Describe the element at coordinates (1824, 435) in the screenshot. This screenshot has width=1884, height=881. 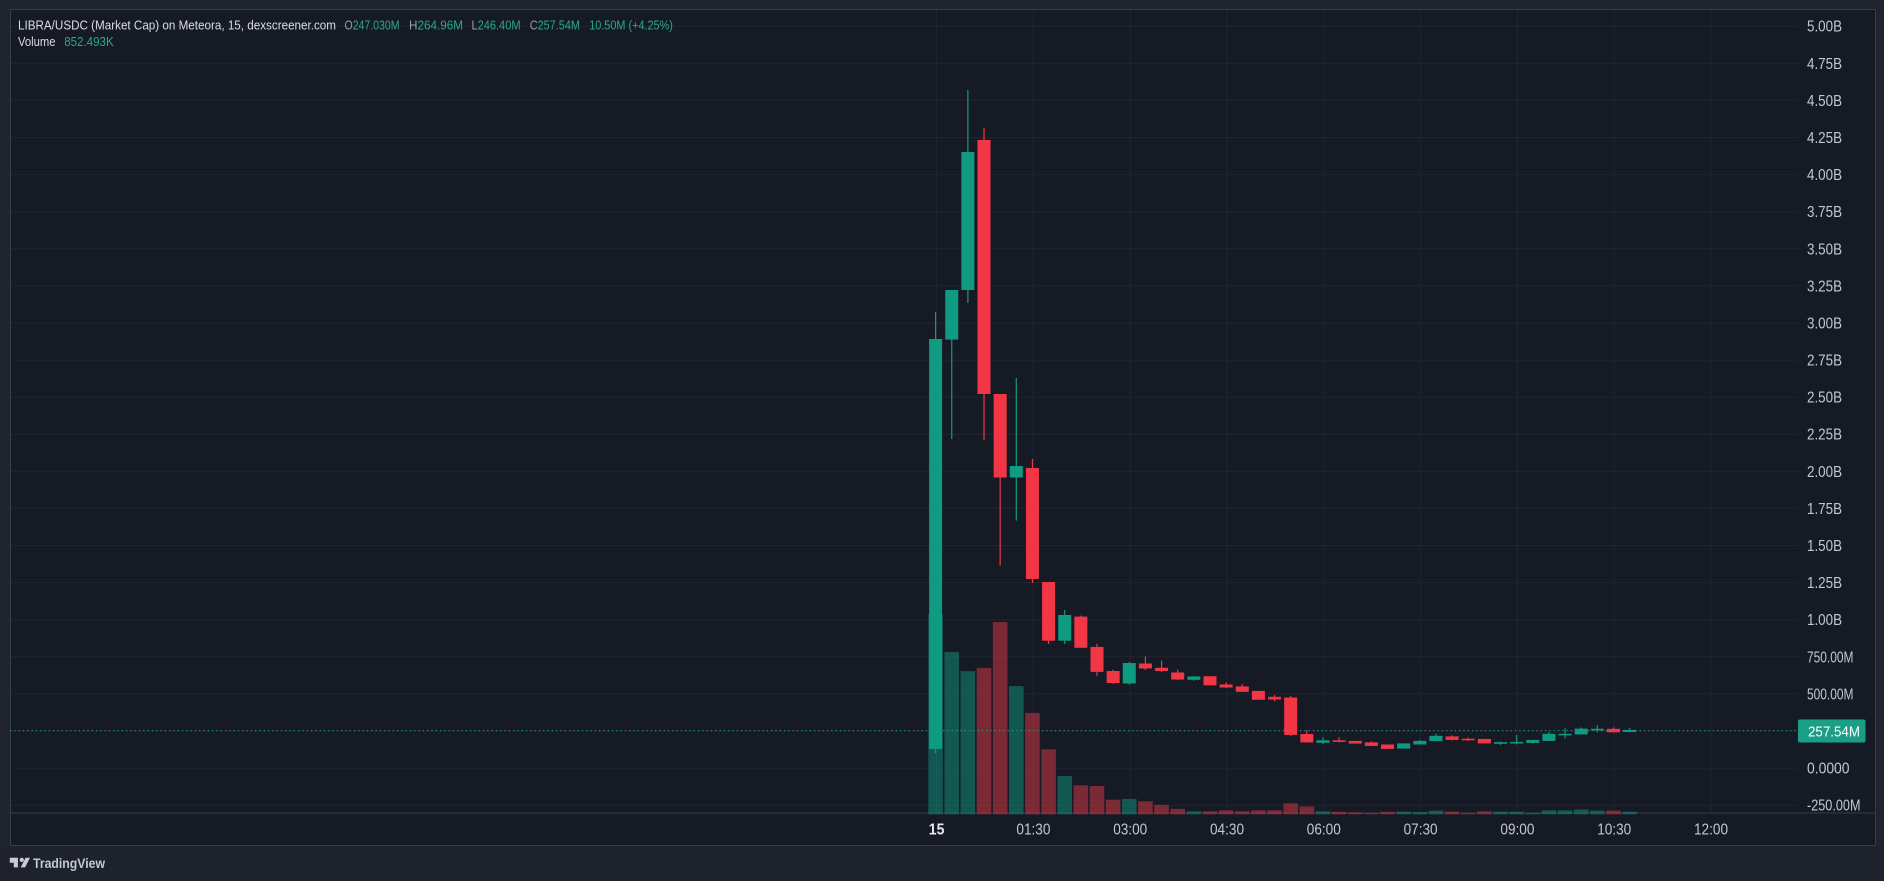
I see `svg-text: 2.25B` at that location.